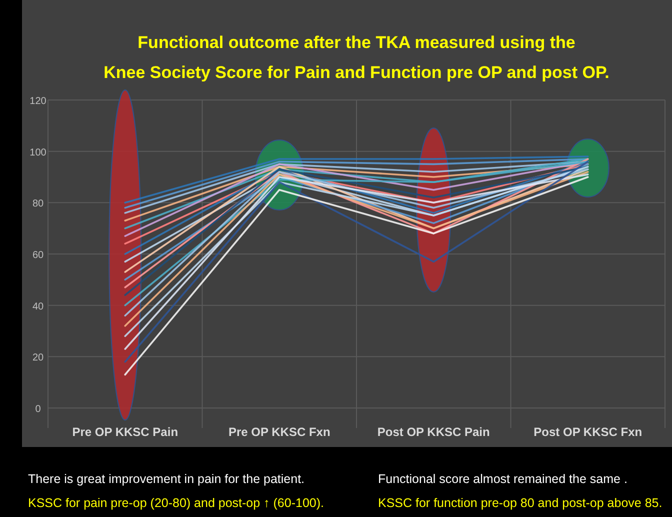 Image resolution: width=672 pixels, height=517 pixels. What do you see at coordinates (38, 306) in the screenshot?
I see `y-tick-label: 40` at bounding box center [38, 306].